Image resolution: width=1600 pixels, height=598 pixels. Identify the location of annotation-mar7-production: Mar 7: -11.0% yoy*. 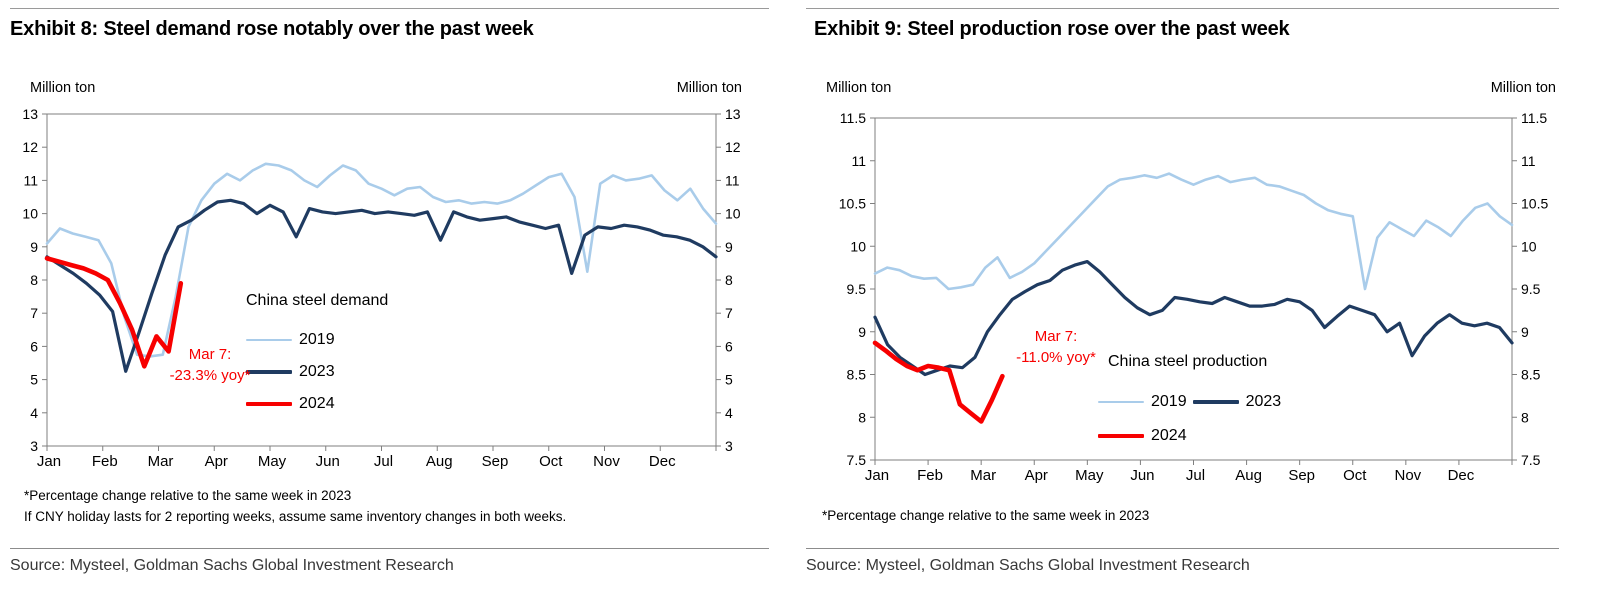
(1056, 347).